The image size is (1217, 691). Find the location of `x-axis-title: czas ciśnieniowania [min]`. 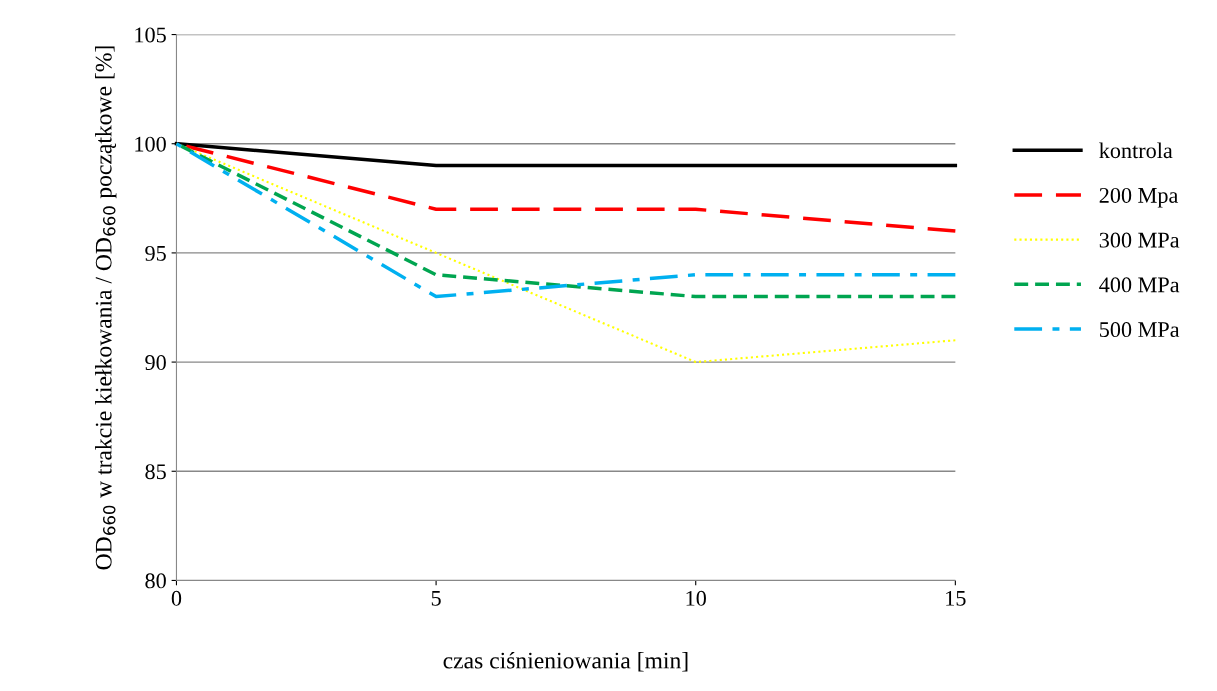

x-axis-title: czas ciśnieniowania [min] is located at coordinates (565, 661).